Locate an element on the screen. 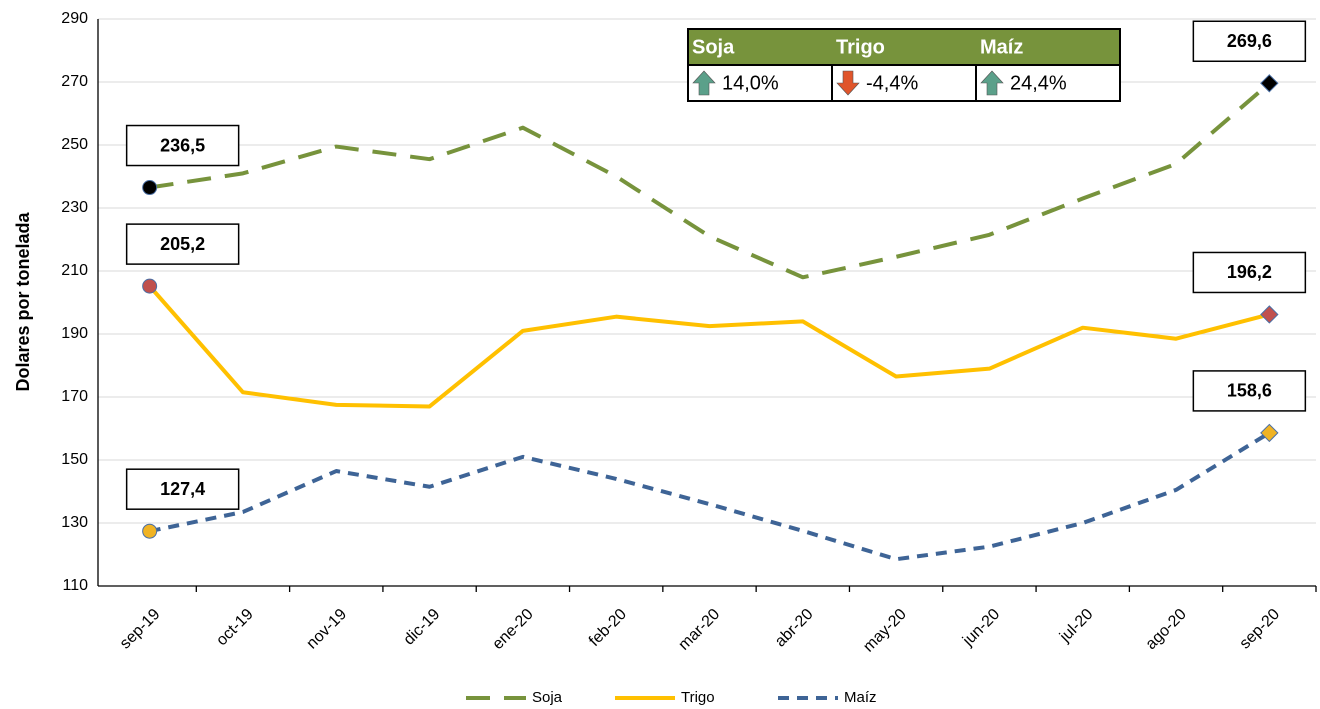  x-tick-label: ene-20 is located at coordinates (512, 629).